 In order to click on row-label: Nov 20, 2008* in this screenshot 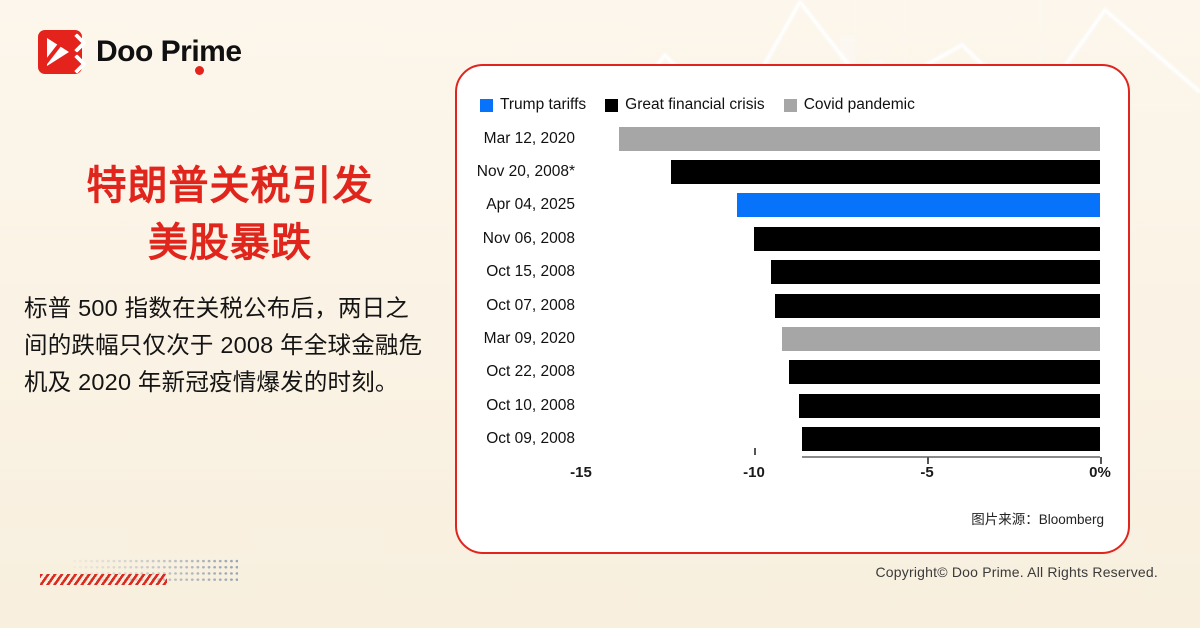, I will do `click(525, 172)`.